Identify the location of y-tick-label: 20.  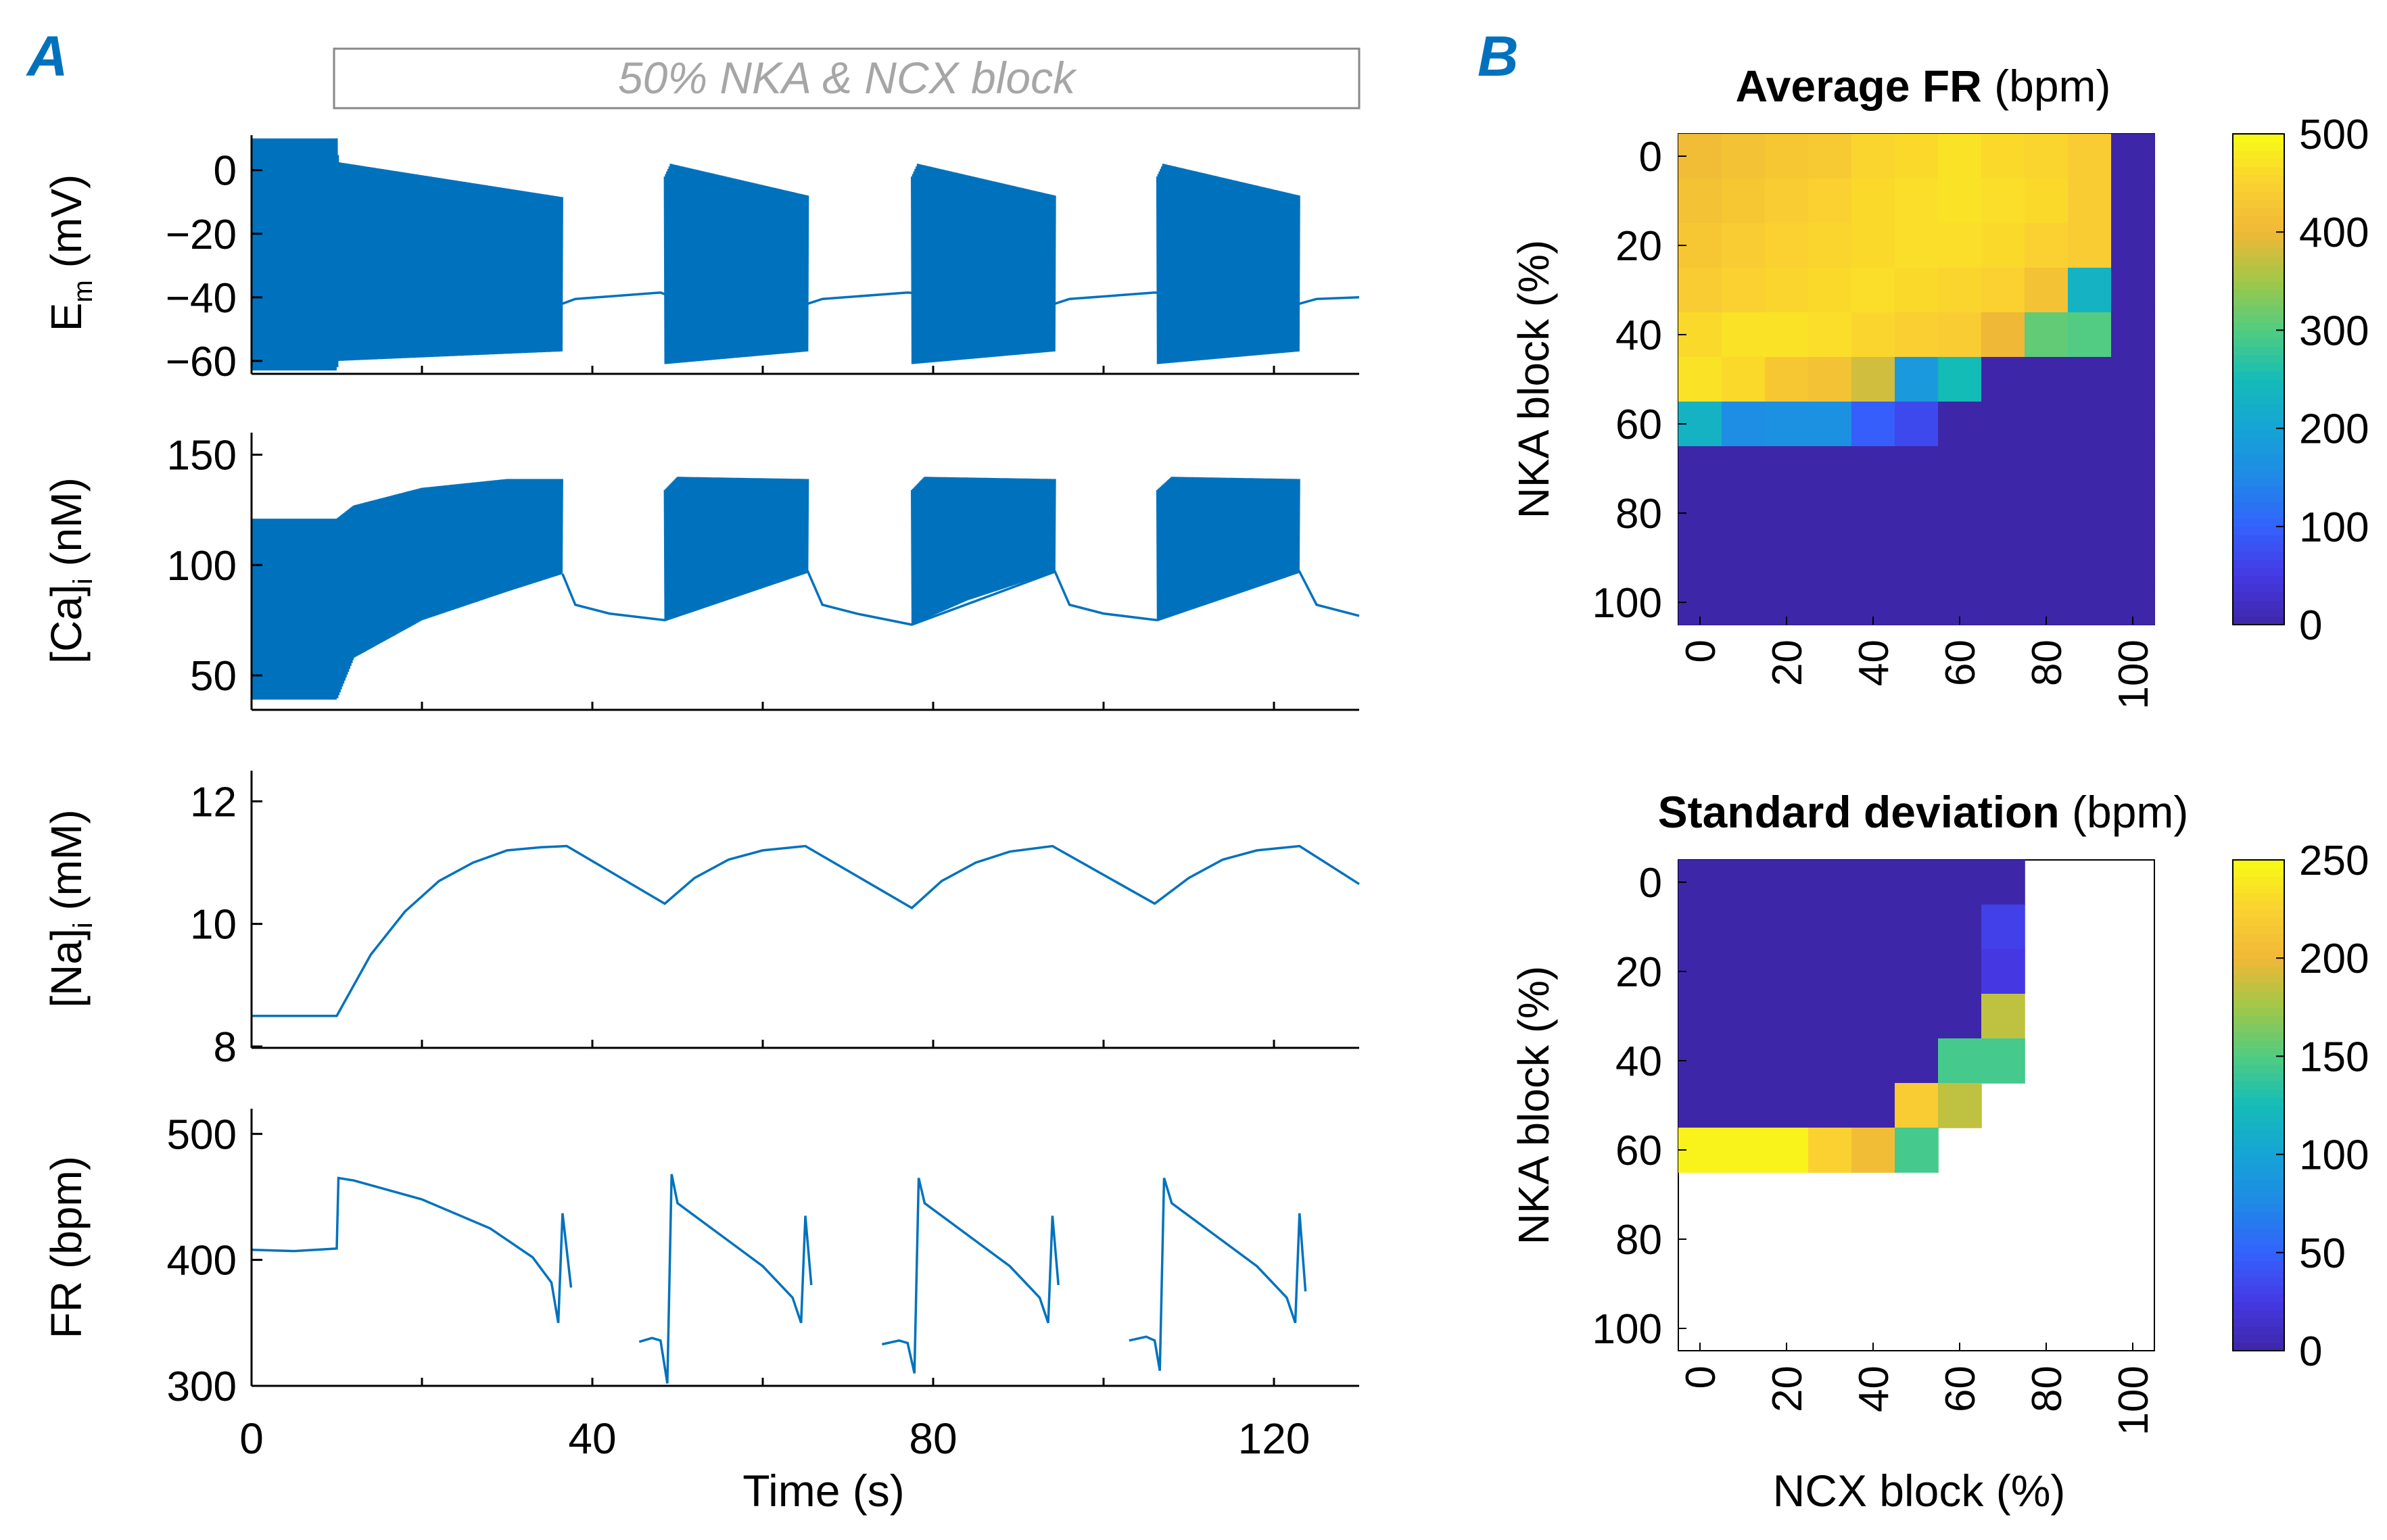
(1638, 972).